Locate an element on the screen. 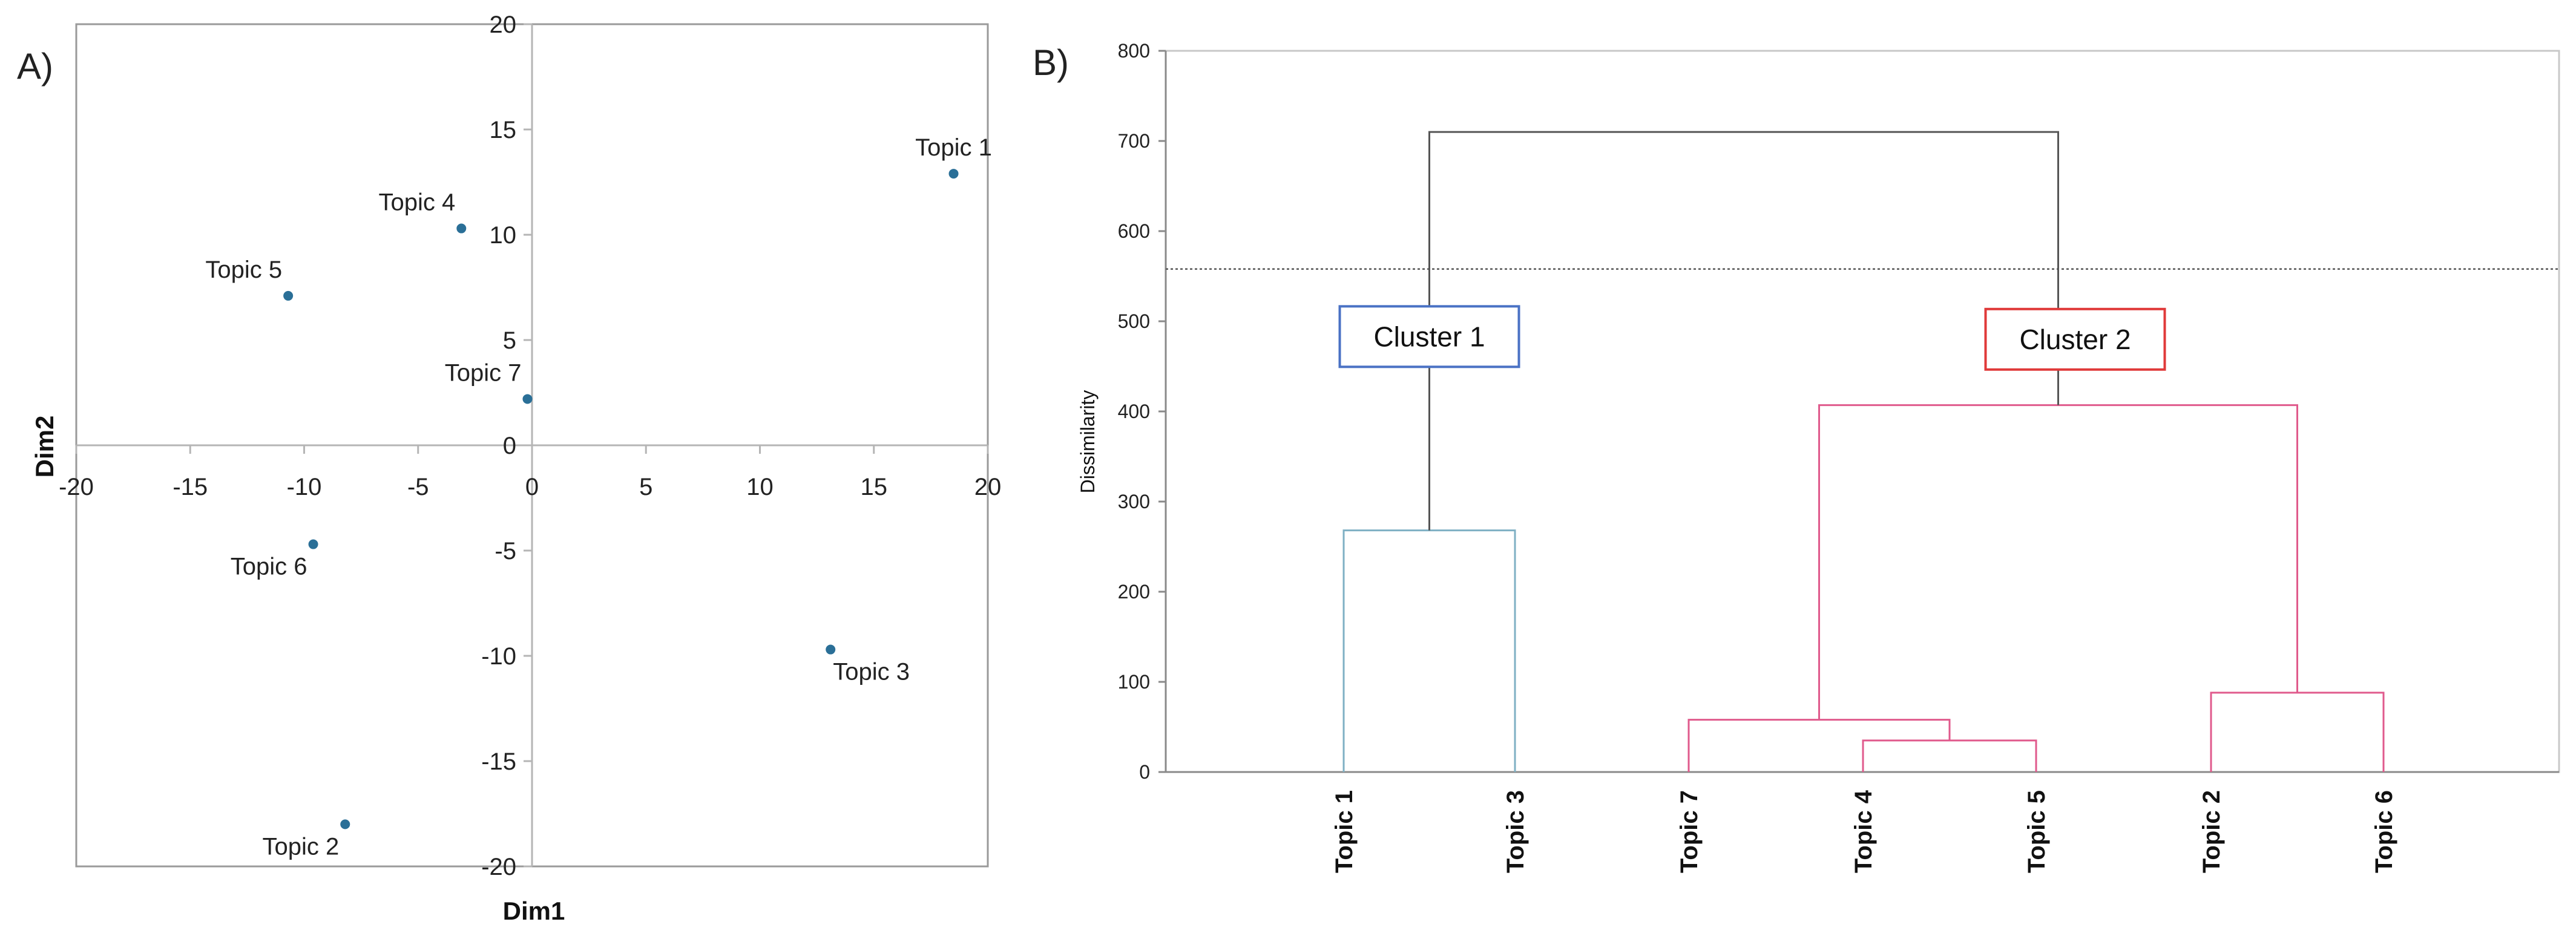 This screenshot has height=939, width=2576. merge-topic7-cluster45 is located at coordinates (1819, 745).